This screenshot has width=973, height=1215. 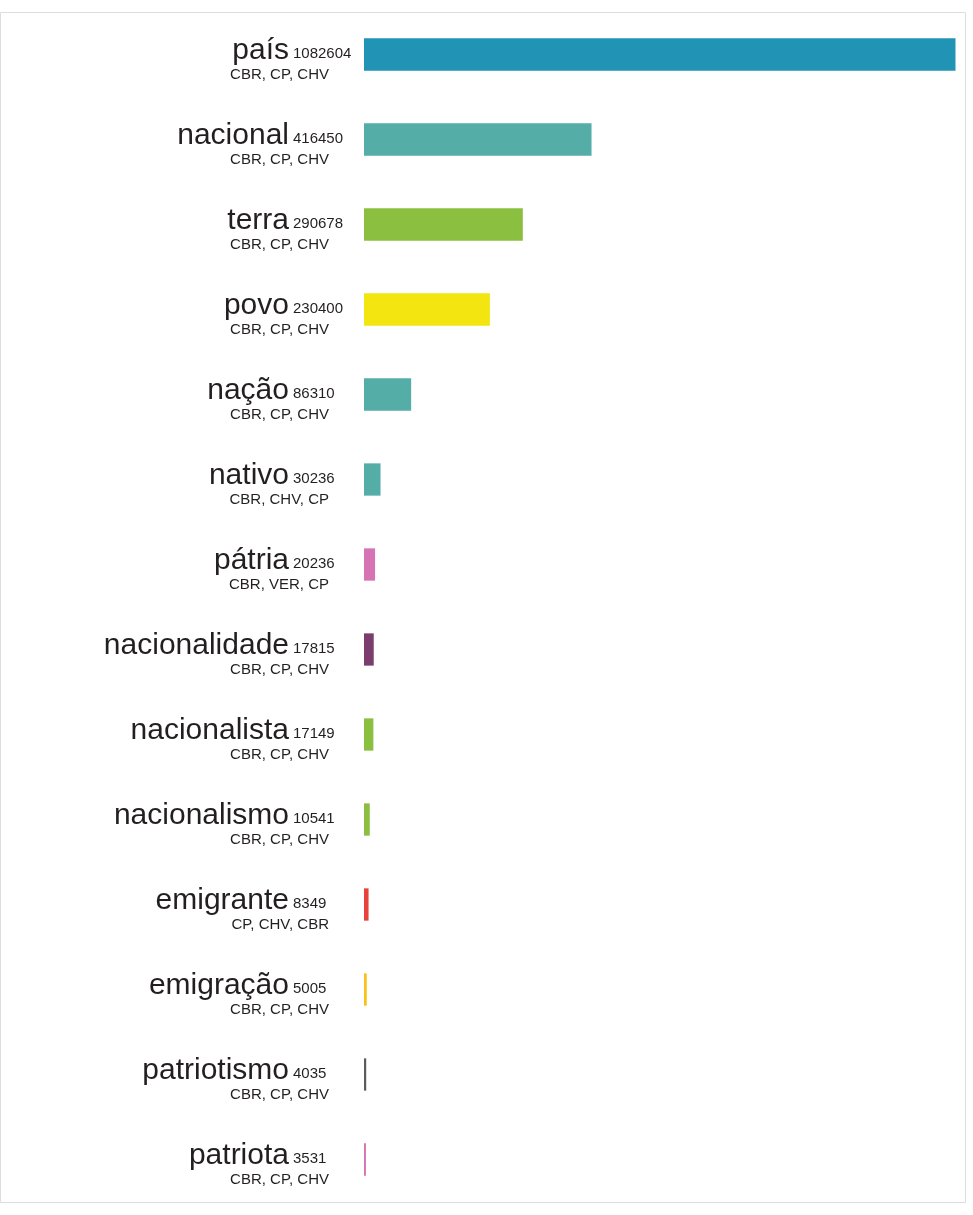 What do you see at coordinates (222, 898) in the screenshot?
I see `y-tick-label: emigrante` at bounding box center [222, 898].